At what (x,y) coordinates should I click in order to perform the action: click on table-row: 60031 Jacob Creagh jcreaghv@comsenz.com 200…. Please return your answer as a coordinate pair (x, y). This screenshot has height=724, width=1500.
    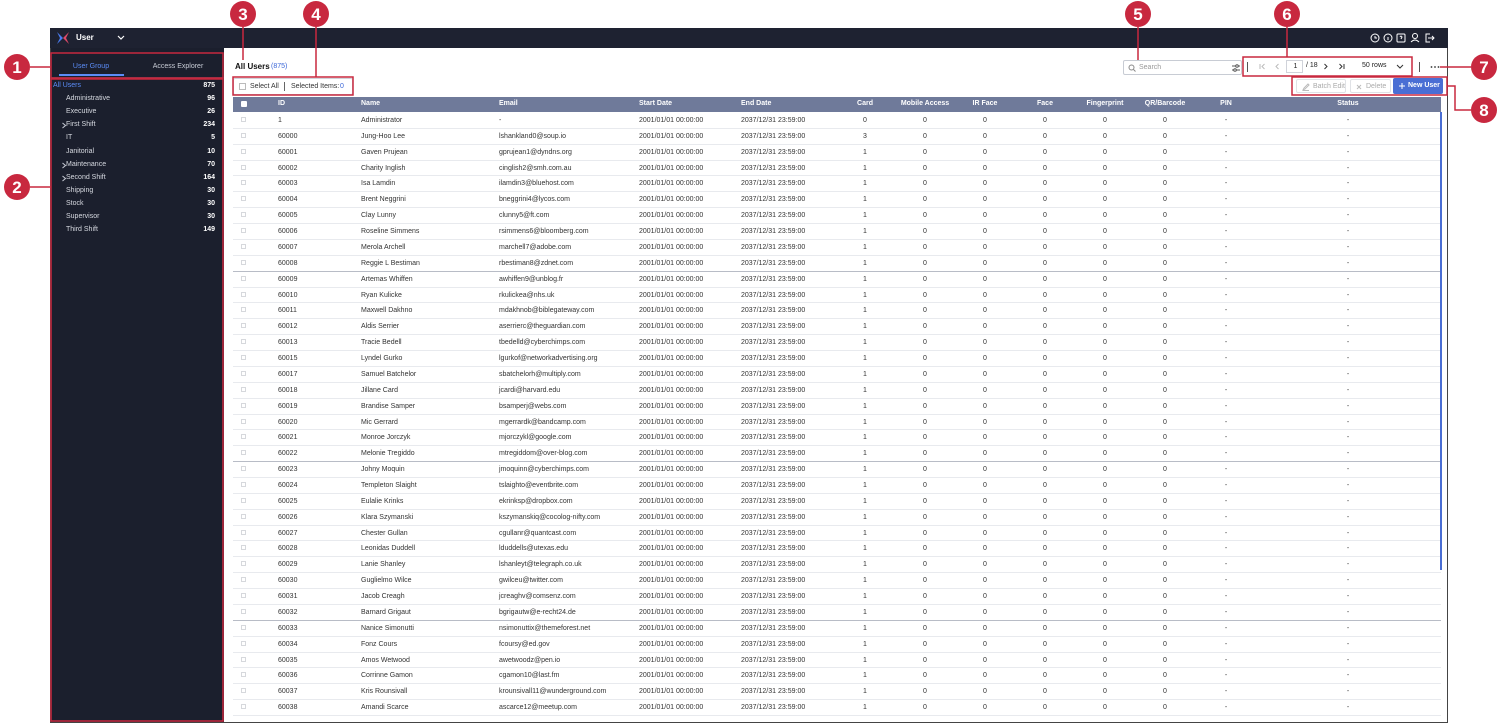
    Looking at the image, I should click on (837, 597).